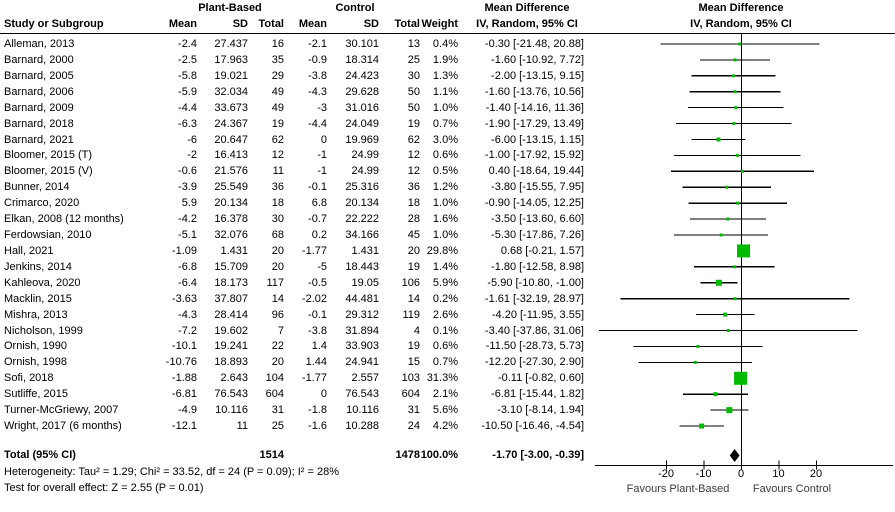  What do you see at coordinates (362, 187) in the screenshot?
I see `sd2-cell: 25.316` at bounding box center [362, 187].